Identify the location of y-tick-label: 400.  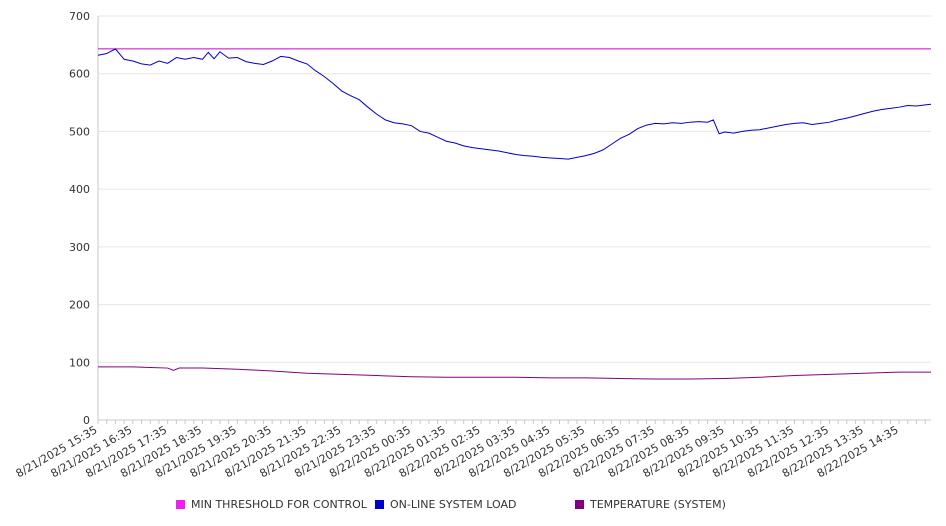
(79, 189).